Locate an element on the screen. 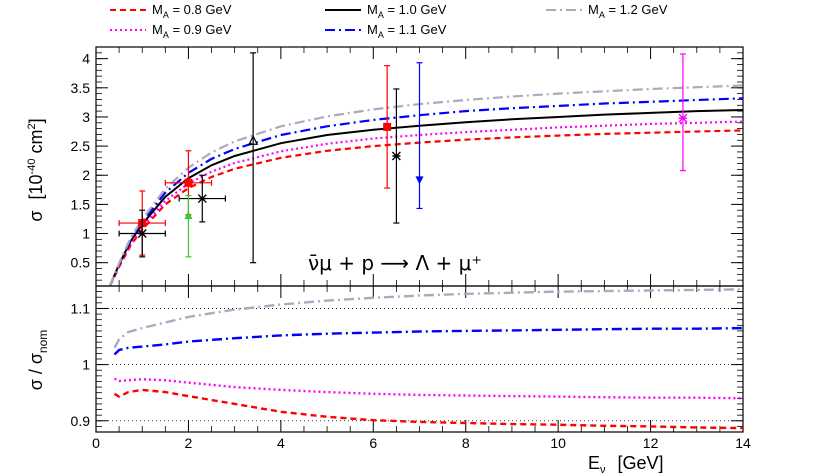 Image resolution: width=830 pixels, height=474 pixels. legend-entry: MA = 1.2 GeV is located at coordinates (607, 11).